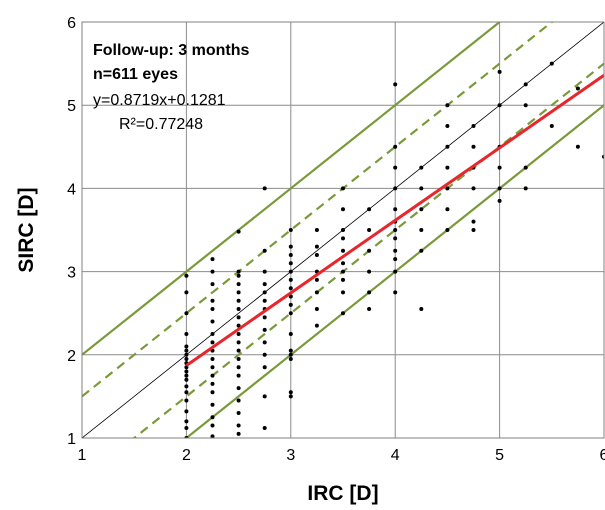 This screenshot has width=605, height=510. Describe the element at coordinates (135, 74) in the screenshot. I see `sample-size-annotation: n=611 eyes` at that location.